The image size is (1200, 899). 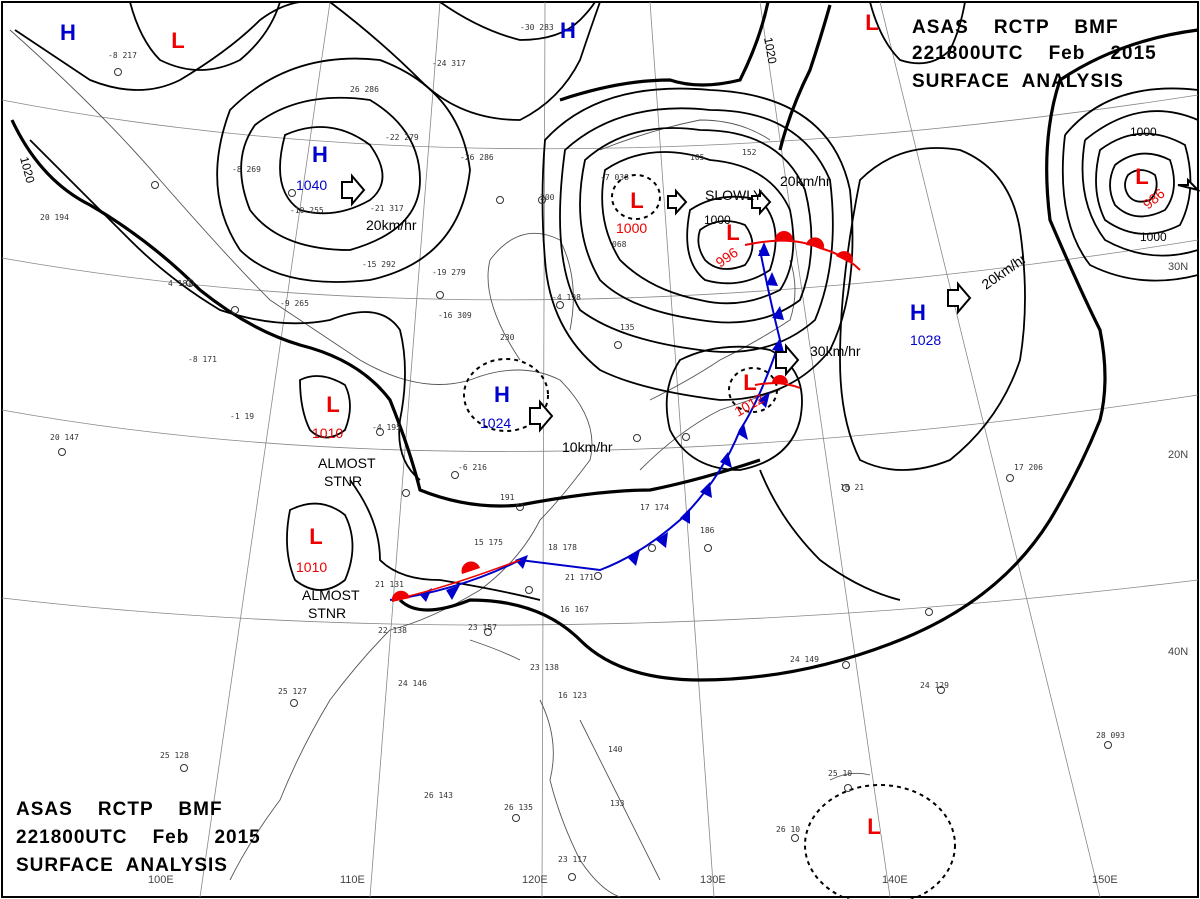 What do you see at coordinates (749, 152) in the screenshot?
I see `svg-text: 152` at bounding box center [749, 152].